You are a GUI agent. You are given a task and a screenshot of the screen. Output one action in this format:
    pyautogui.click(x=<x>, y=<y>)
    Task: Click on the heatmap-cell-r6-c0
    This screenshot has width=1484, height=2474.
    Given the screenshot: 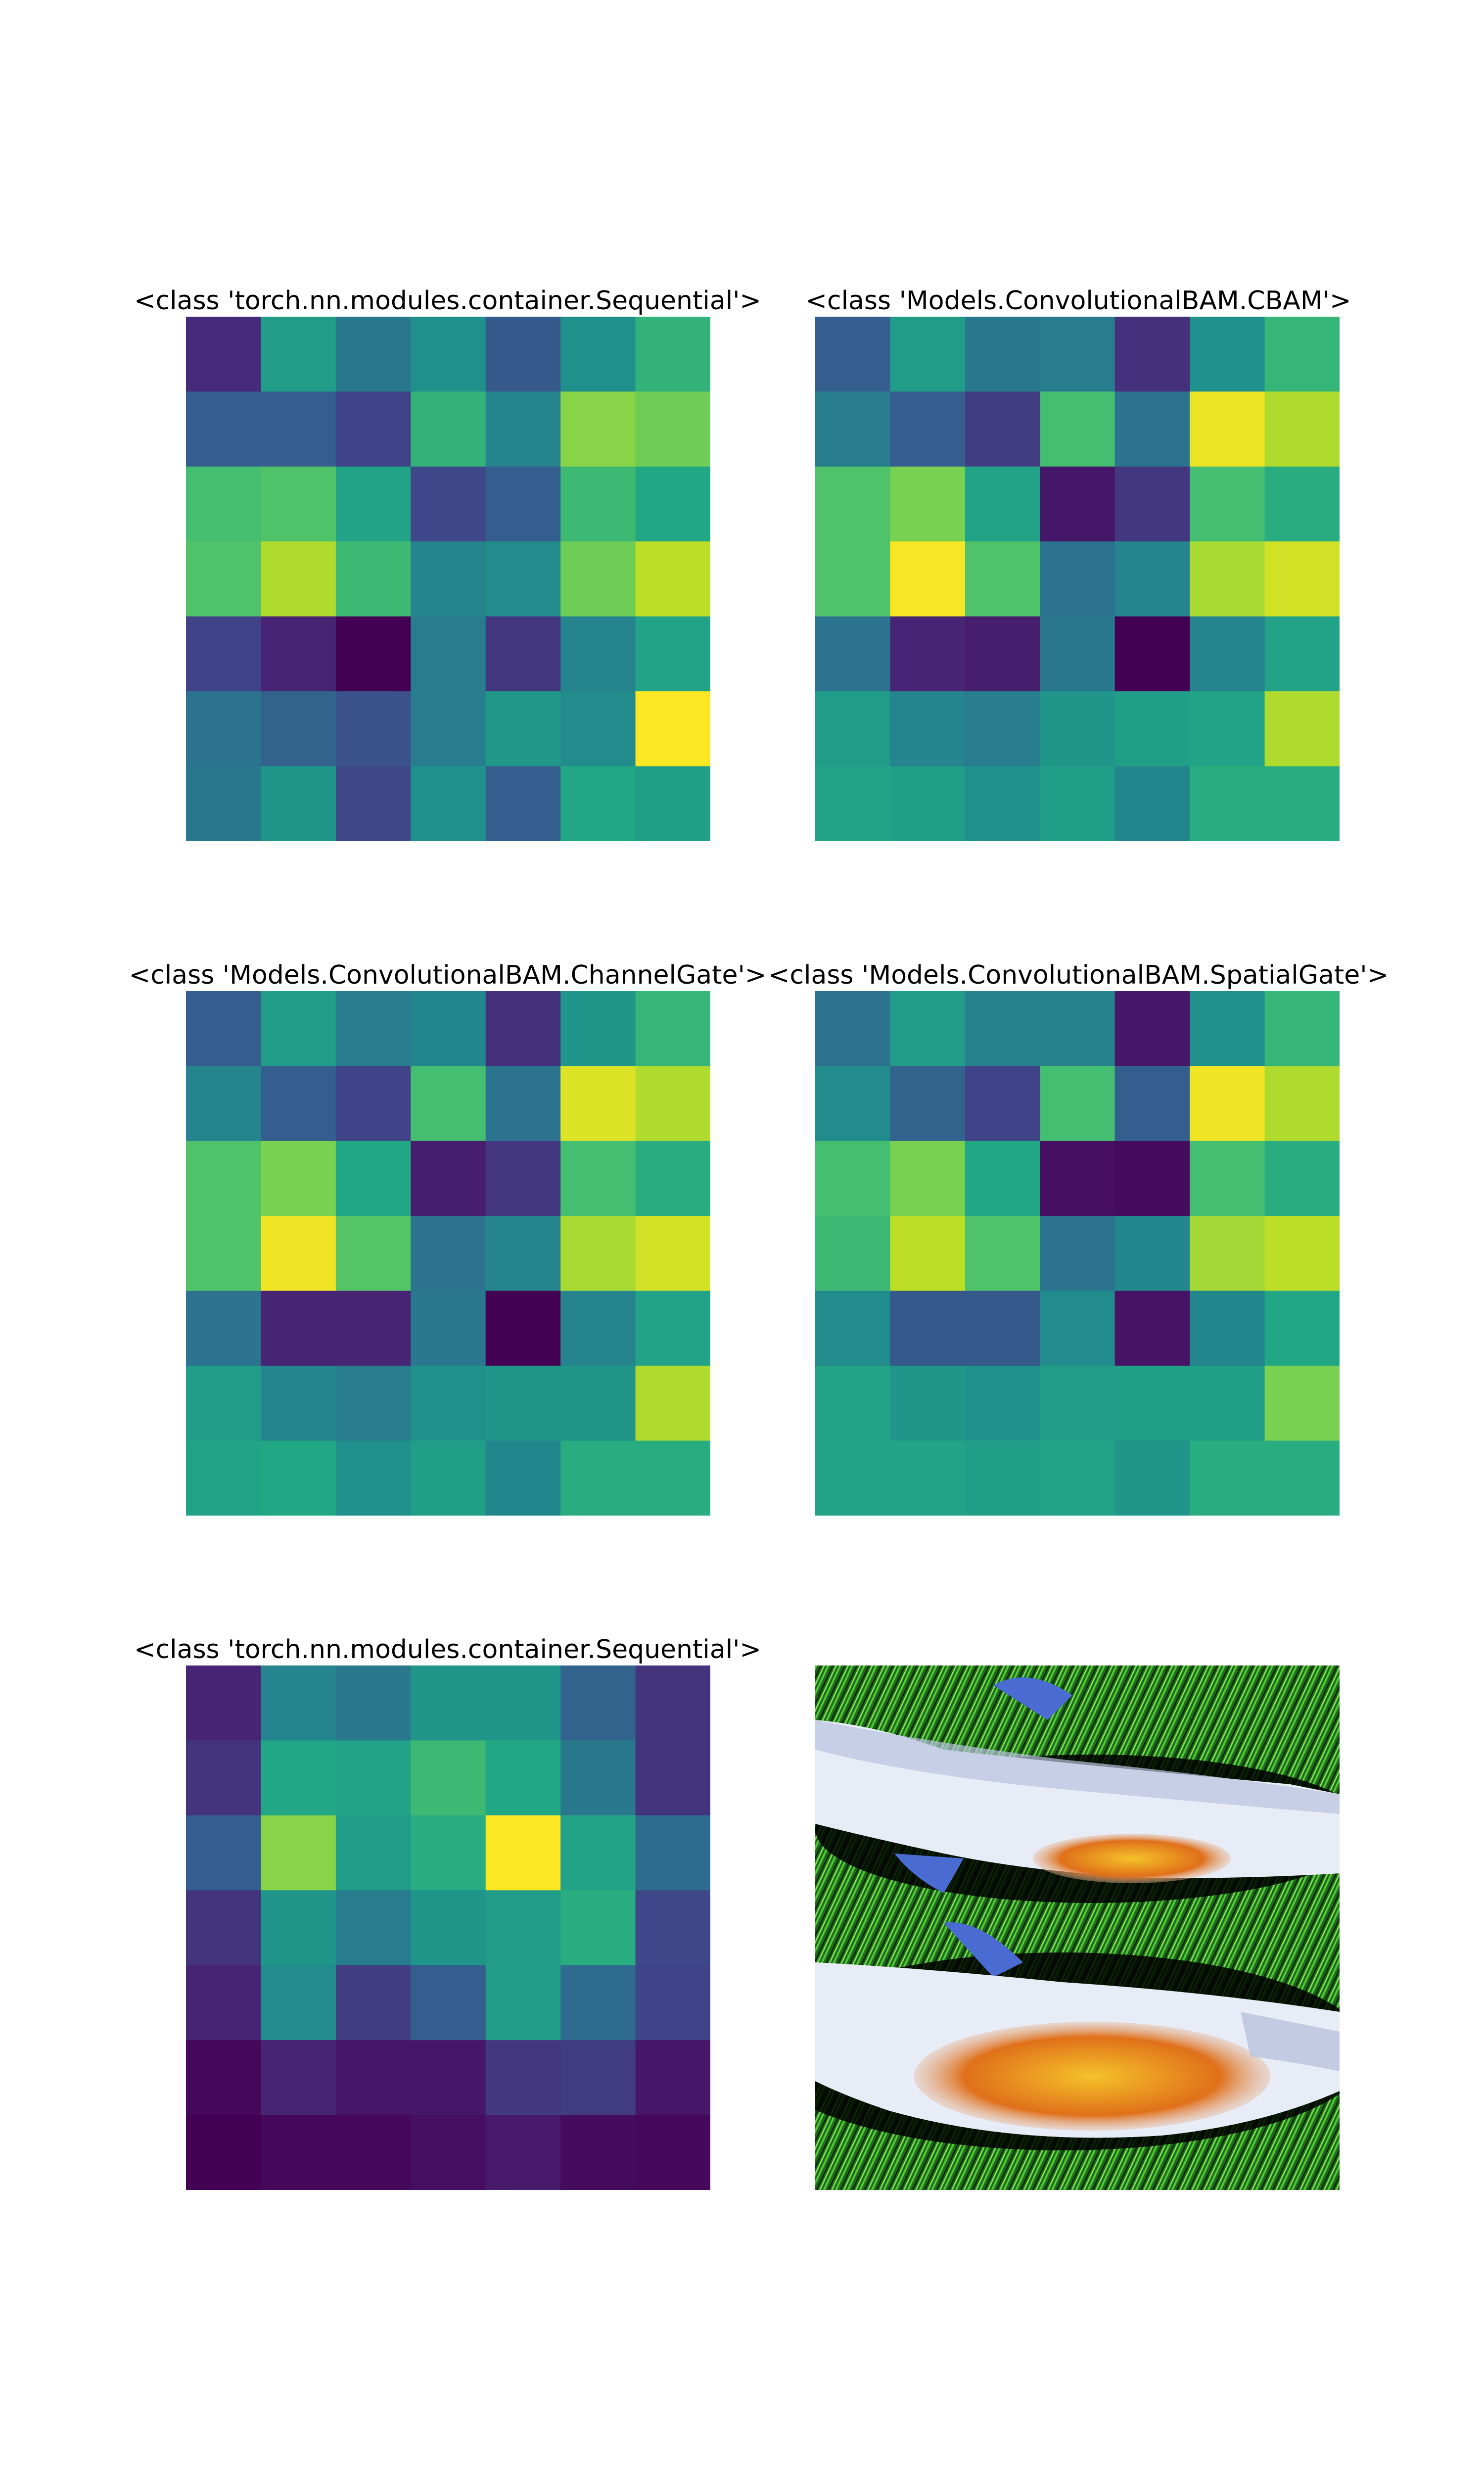 What is the action you would take?
    pyautogui.click(x=853, y=804)
    